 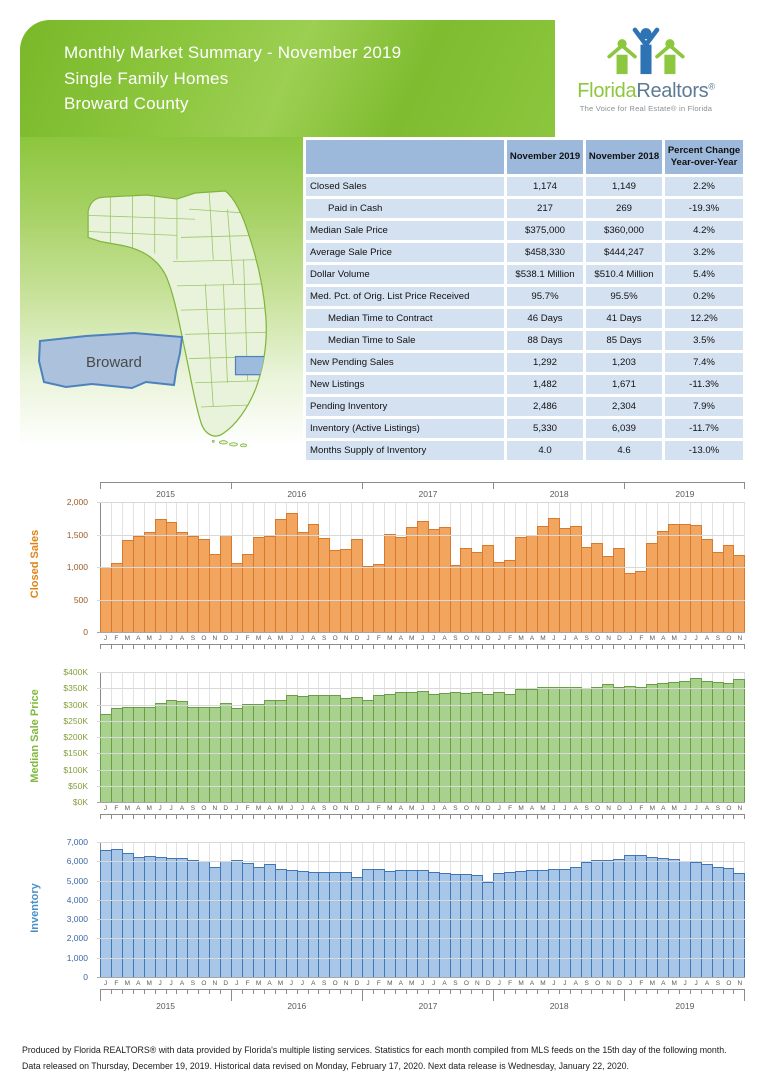 What do you see at coordinates (405, 362) in the screenshot?
I see `row-label: New Pending Sales` at bounding box center [405, 362].